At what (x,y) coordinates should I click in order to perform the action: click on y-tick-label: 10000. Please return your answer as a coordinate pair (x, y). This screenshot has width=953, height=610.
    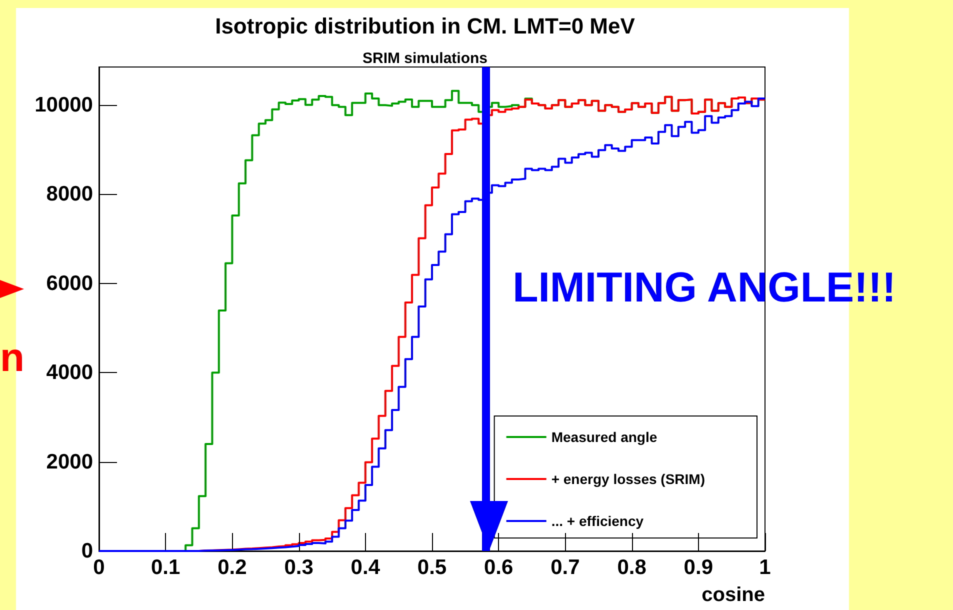
    Looking at the image, I should click on (63, 104).